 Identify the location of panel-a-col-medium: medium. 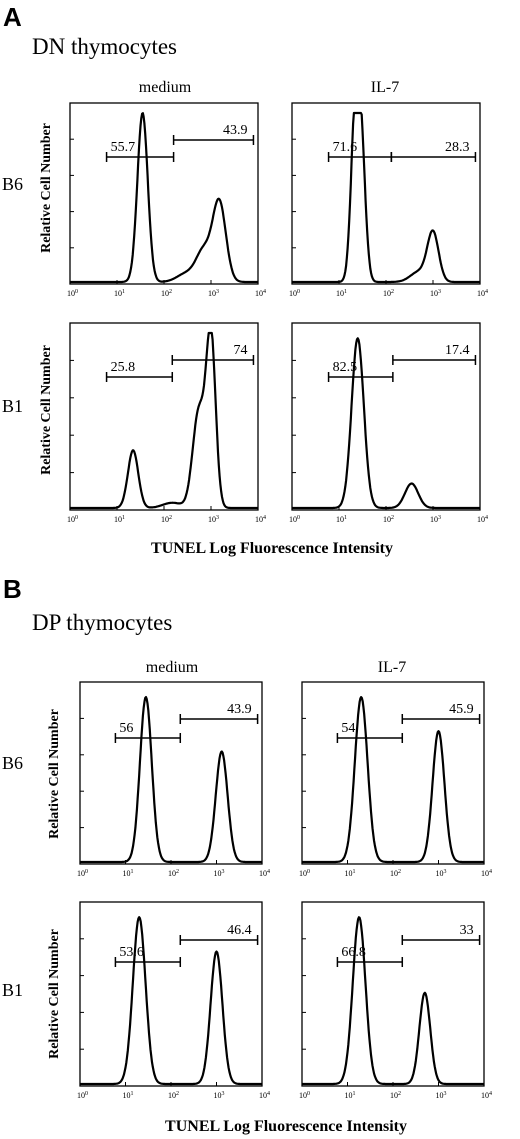
(165, 87).